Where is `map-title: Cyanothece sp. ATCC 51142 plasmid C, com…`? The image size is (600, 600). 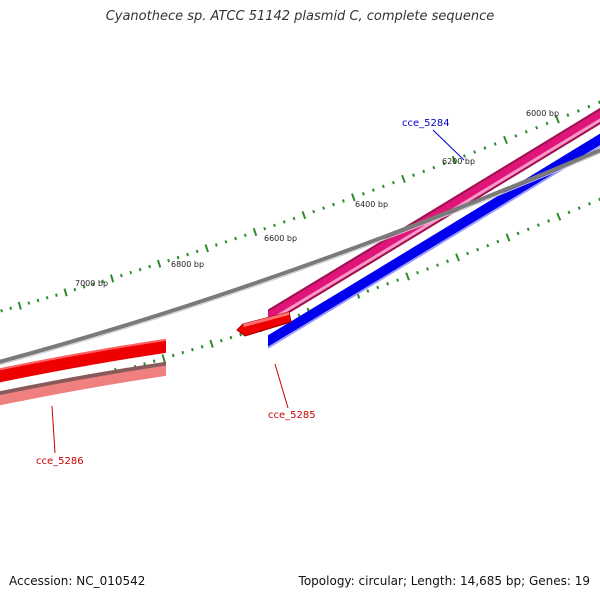
map-title: Cyanothece sp. ATCC 51142 plasmid C, com… is located at coordinates (300, 16).